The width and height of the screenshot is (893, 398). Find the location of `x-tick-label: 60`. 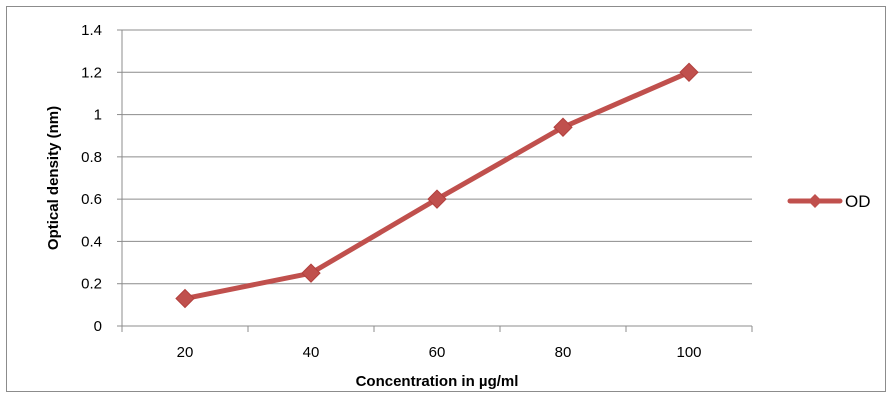

x-tick-label: 60 is located at coordinates (437, 352).